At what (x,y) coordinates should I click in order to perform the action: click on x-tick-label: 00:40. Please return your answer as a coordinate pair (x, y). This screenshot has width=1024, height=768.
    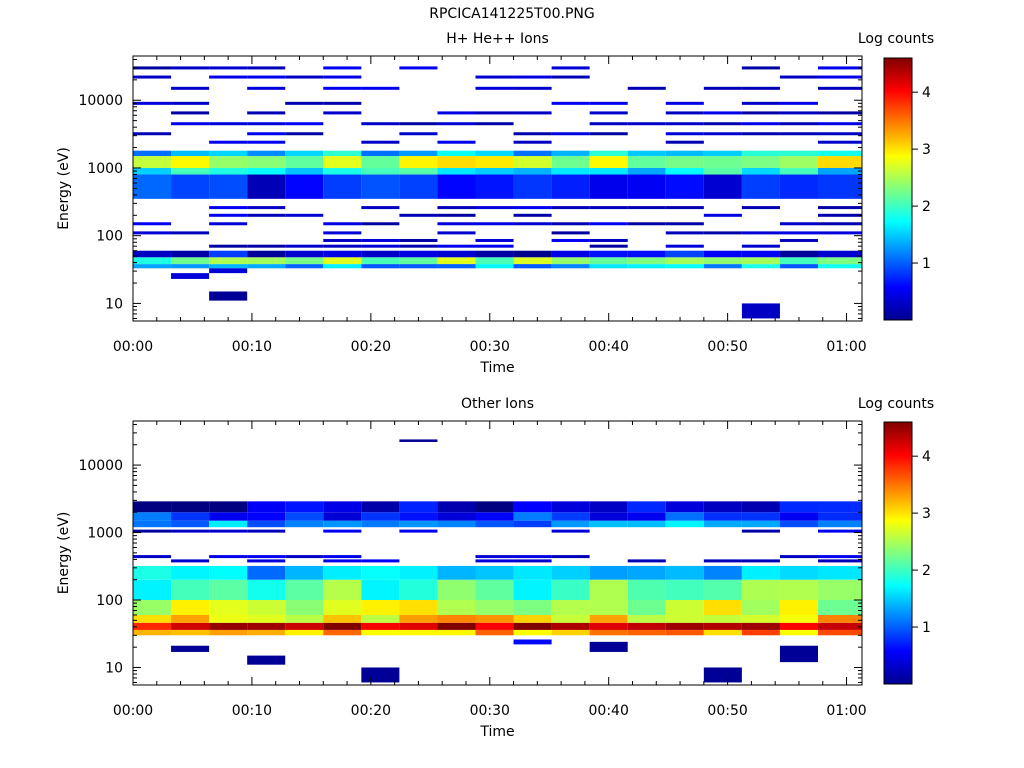
    Looking at the image, I should click on (609, 711).